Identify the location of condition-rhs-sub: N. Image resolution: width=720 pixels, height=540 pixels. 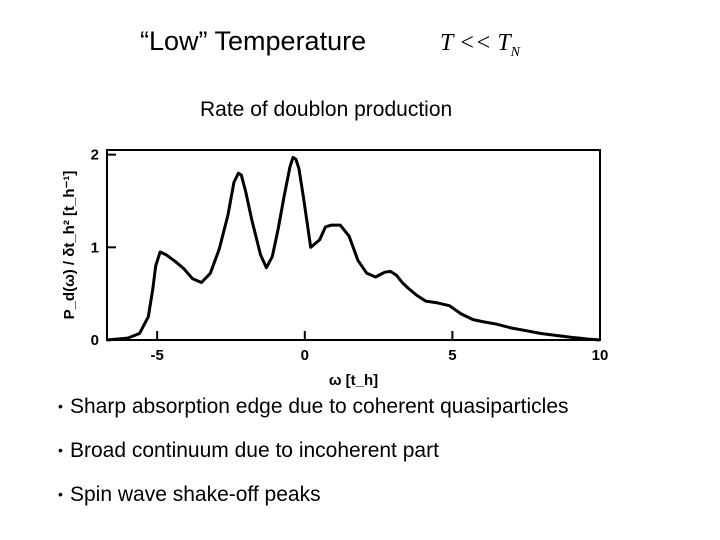
(515, 52).